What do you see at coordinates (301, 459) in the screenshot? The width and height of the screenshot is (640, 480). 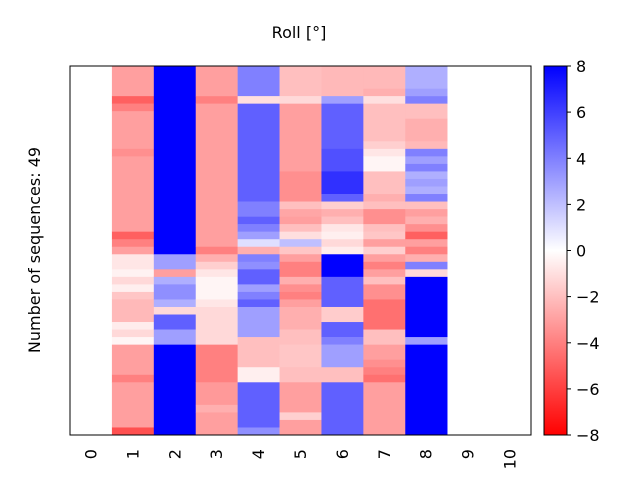 I see `x-axis-ticks: 0 1 2 3 4 5 6 7 8 9 10` at bounding box center [301, 459].